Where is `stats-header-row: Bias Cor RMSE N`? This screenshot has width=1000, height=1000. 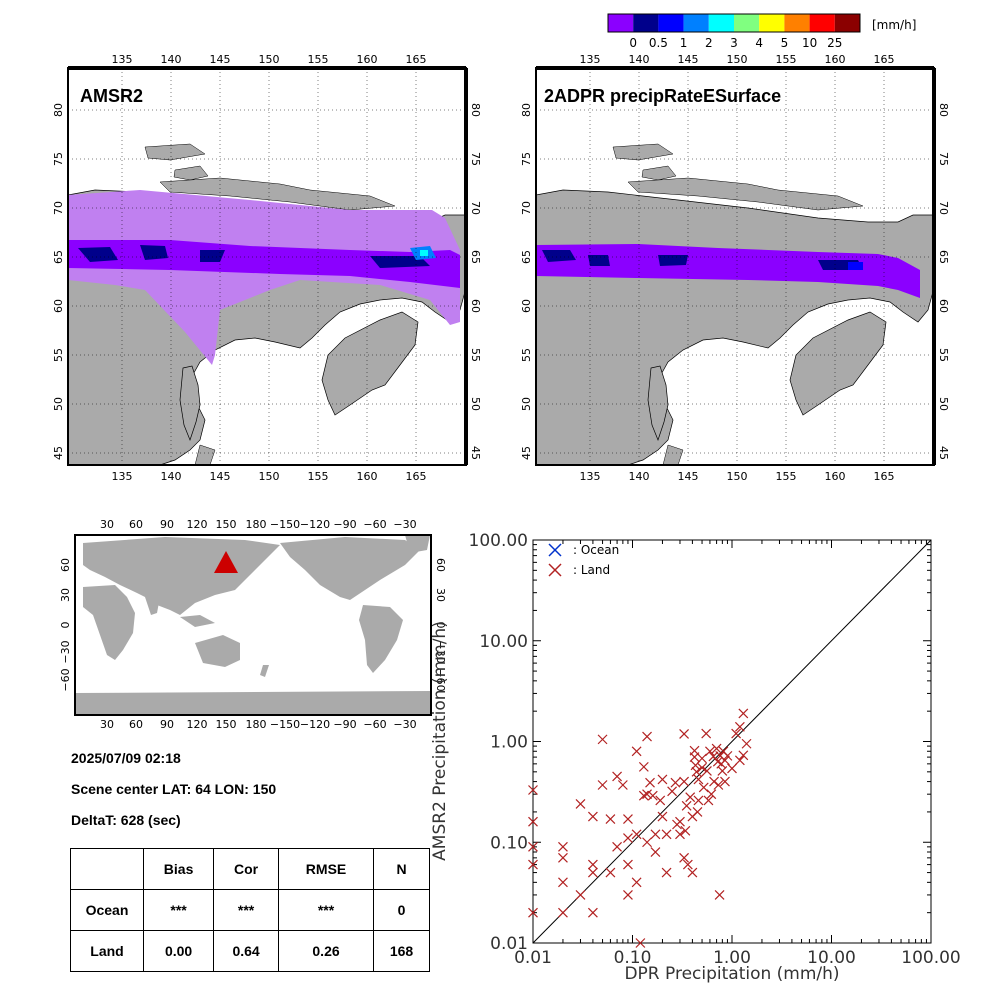 stats-header-row: Bias Cor RMSE N is located at coordinates (250, 869).